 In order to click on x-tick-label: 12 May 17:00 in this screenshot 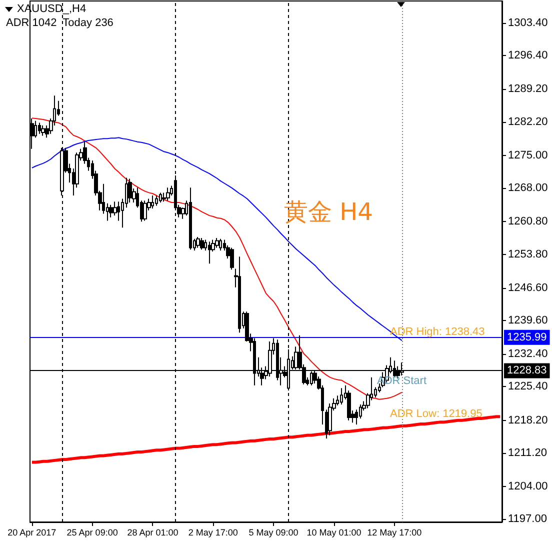, I will do `click(394, 533)`.